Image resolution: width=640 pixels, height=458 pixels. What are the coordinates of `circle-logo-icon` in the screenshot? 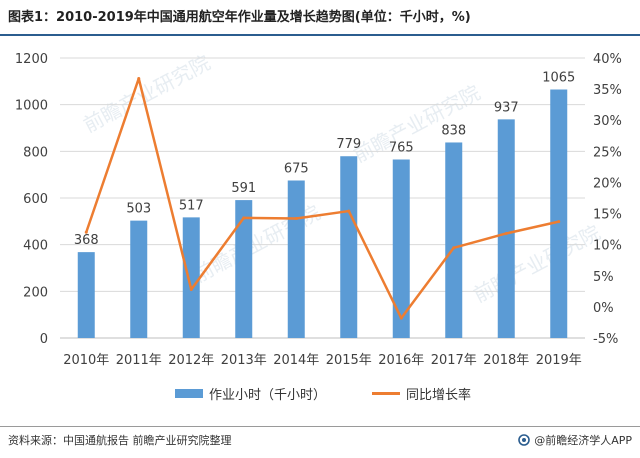 It's located at (524, 440).